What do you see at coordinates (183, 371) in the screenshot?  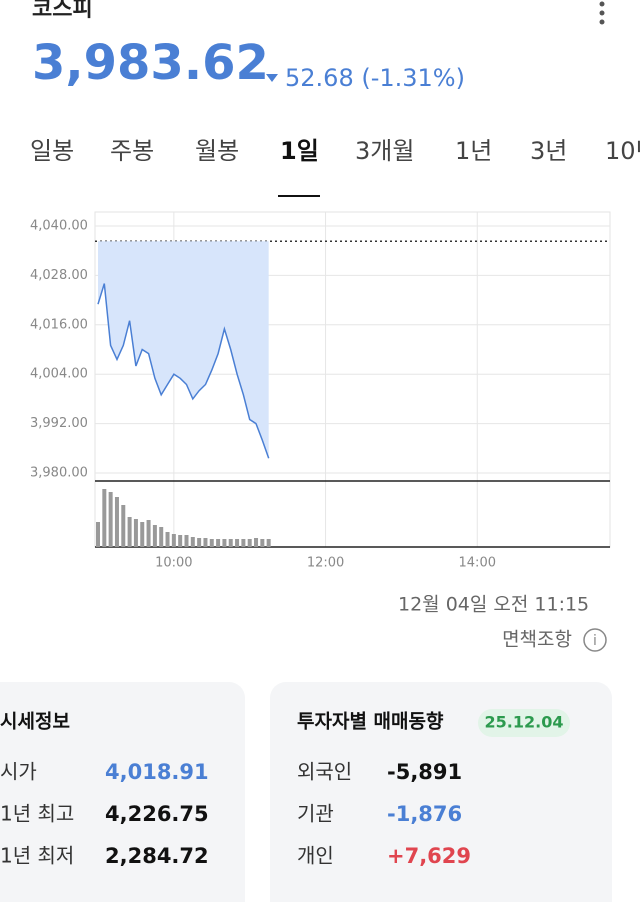 I see `price-line` at bounding box center [183, 371].